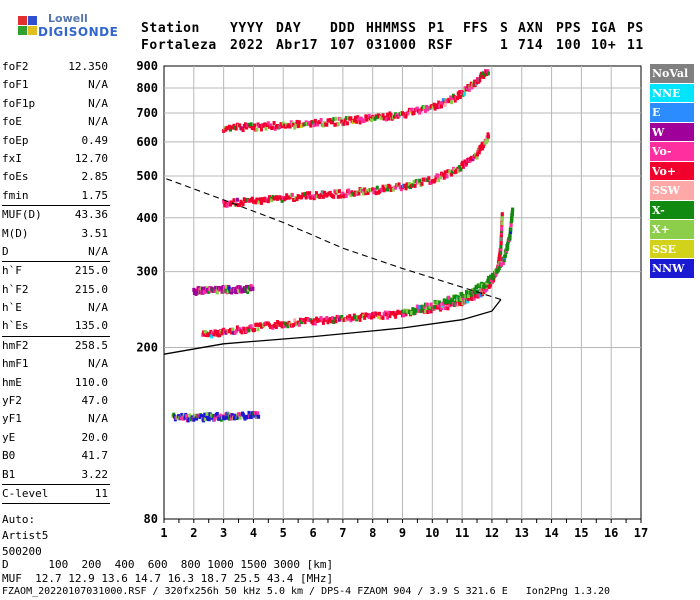  I want to click on logo-square-yellow, so click(32, 30).